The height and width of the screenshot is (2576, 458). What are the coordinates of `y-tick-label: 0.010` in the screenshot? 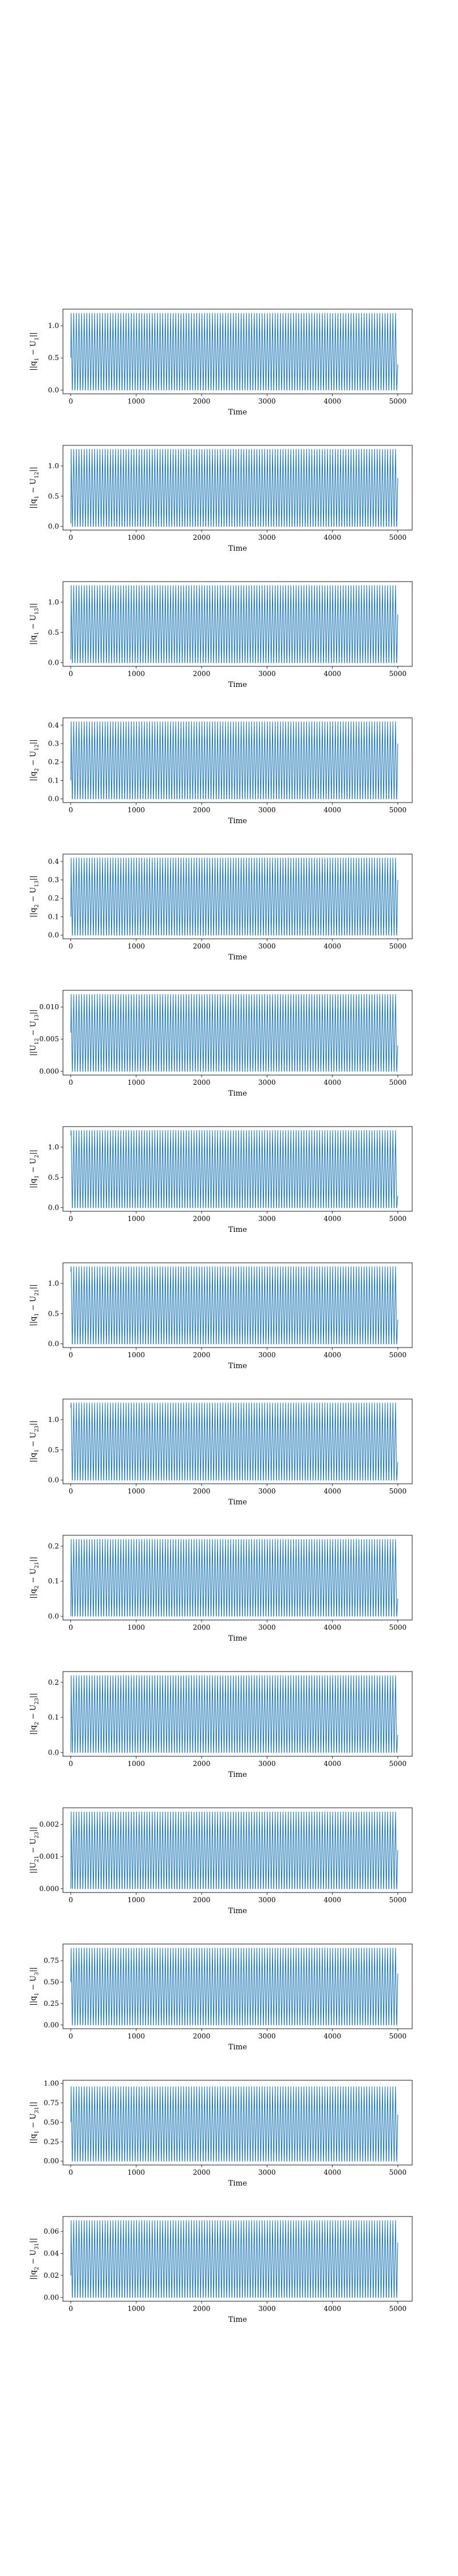 It's located at (50, 1007).